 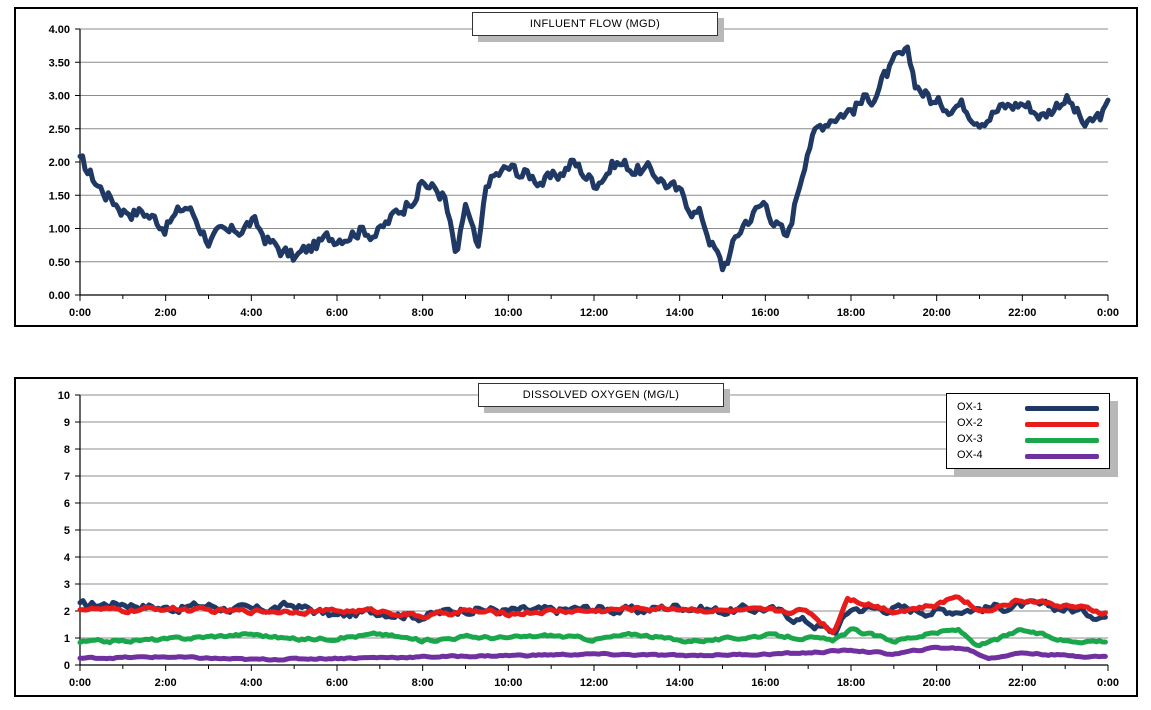 I want to click on legend-label: OX-4, so click(x=970, y=455).